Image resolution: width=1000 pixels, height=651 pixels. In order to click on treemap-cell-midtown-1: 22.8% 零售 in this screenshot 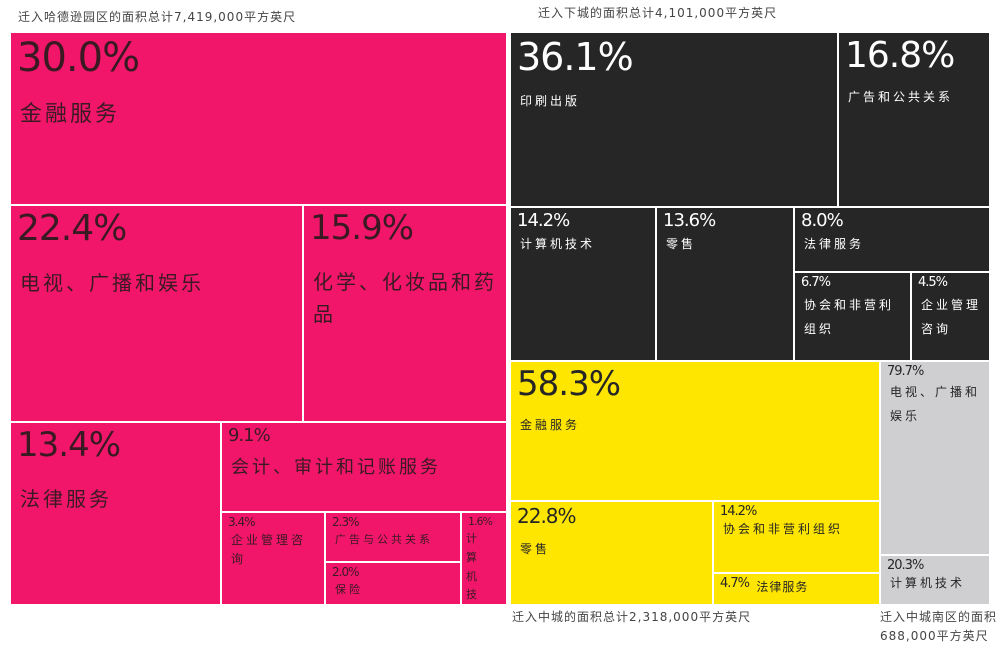, I will do `click(611, 553)`.